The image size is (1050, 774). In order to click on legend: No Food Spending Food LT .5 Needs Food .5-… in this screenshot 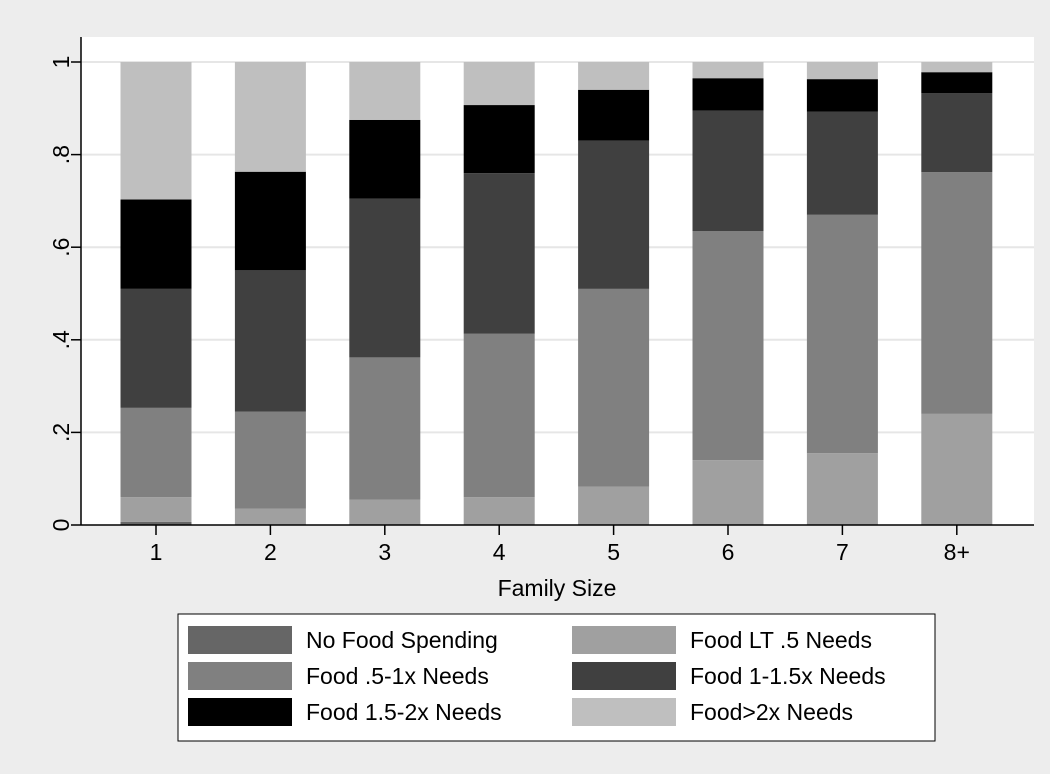, I will do `click(556, 677)`.